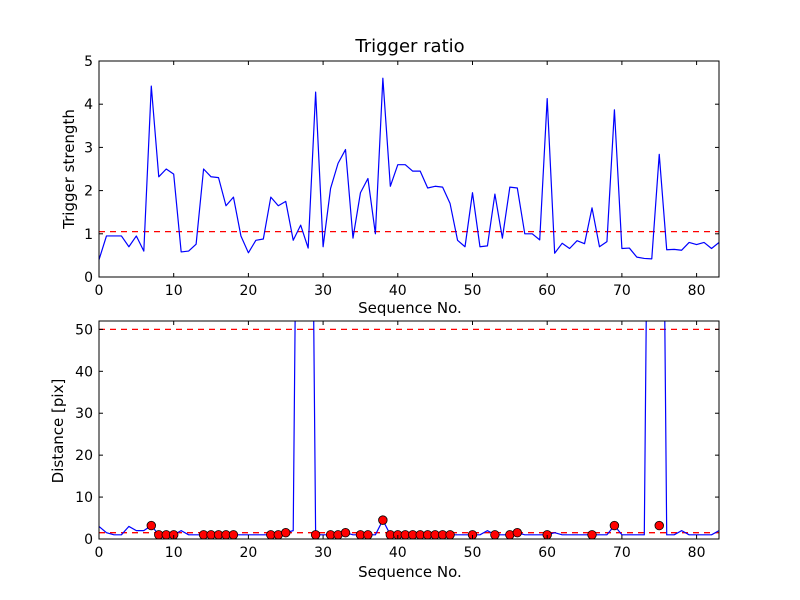  What do you see at coordinates (88, 235) in the screenshot?
I see `y-tick-label: 1` at bounding box center [88, 235].